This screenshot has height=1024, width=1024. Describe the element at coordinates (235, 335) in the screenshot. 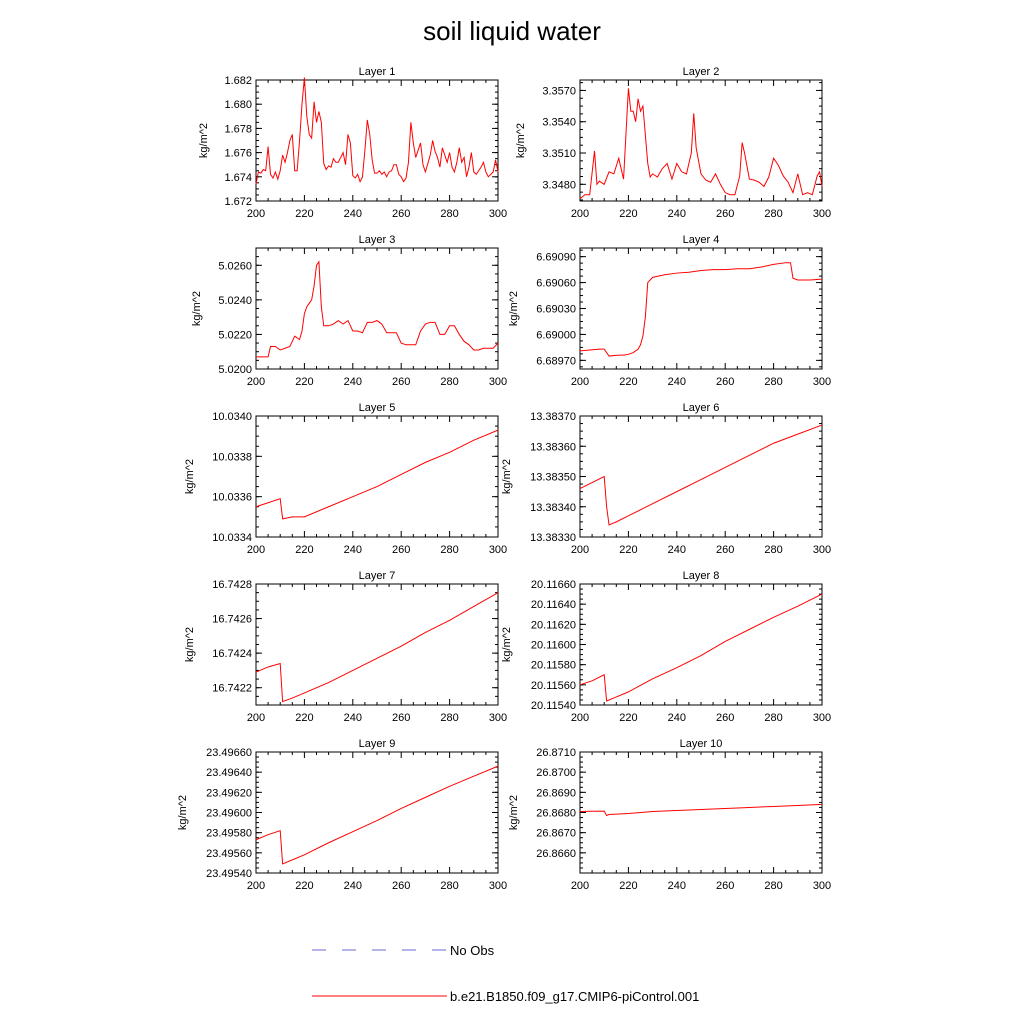

I see `y-tick-label: 5.0220` at that location.